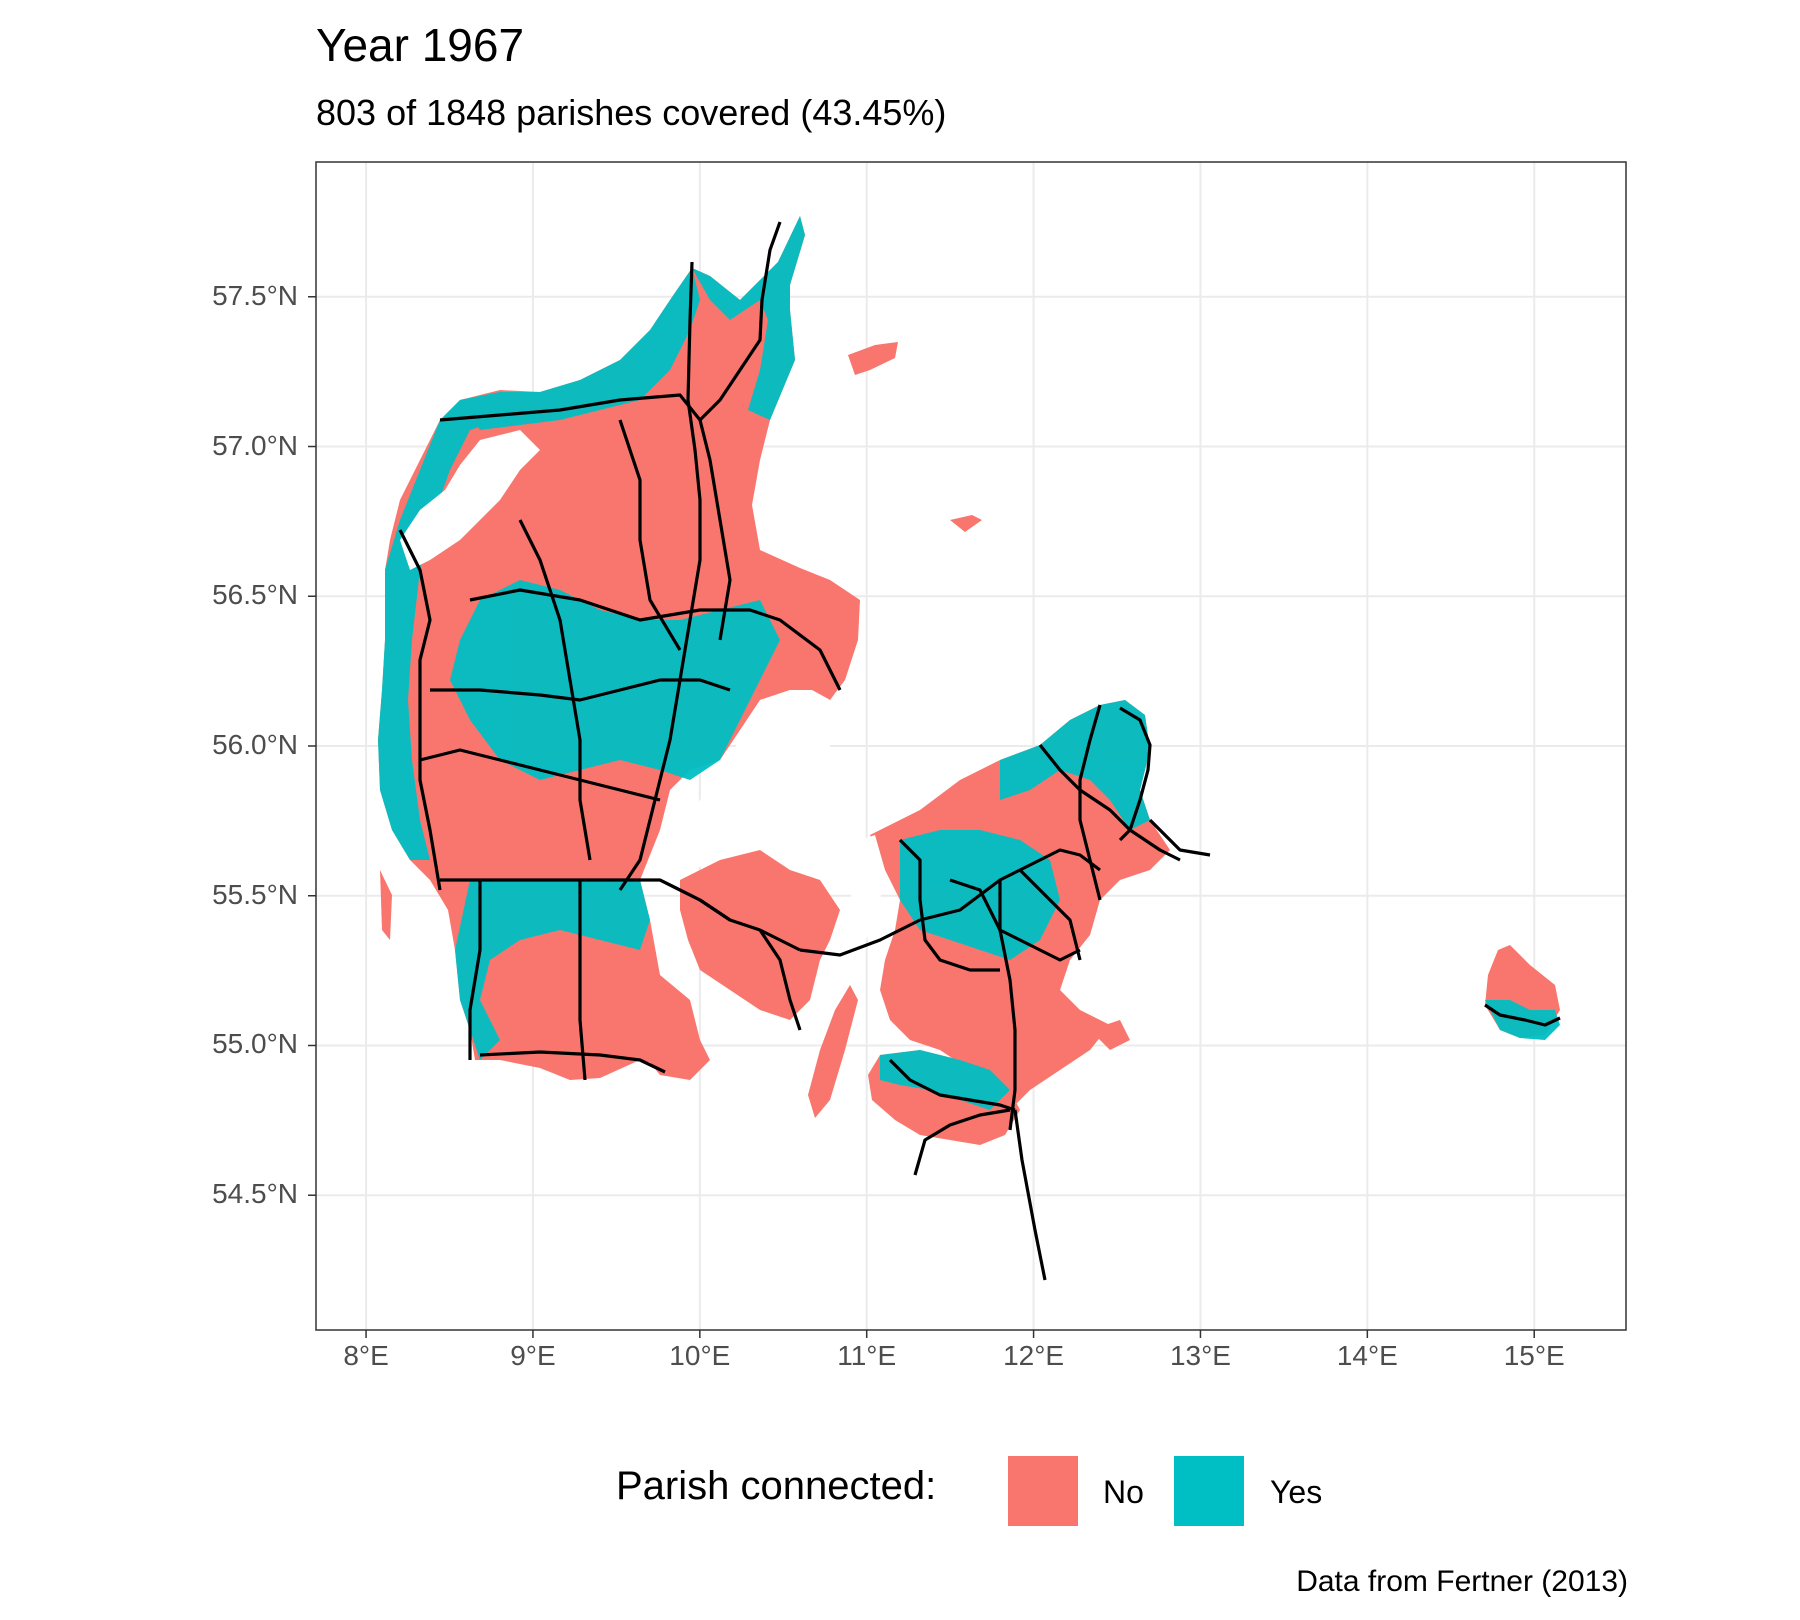  Describe the element at coordinates (1462, 1581) in the screenshot. I see `caption: Data from Fertner (2013)` at that location.